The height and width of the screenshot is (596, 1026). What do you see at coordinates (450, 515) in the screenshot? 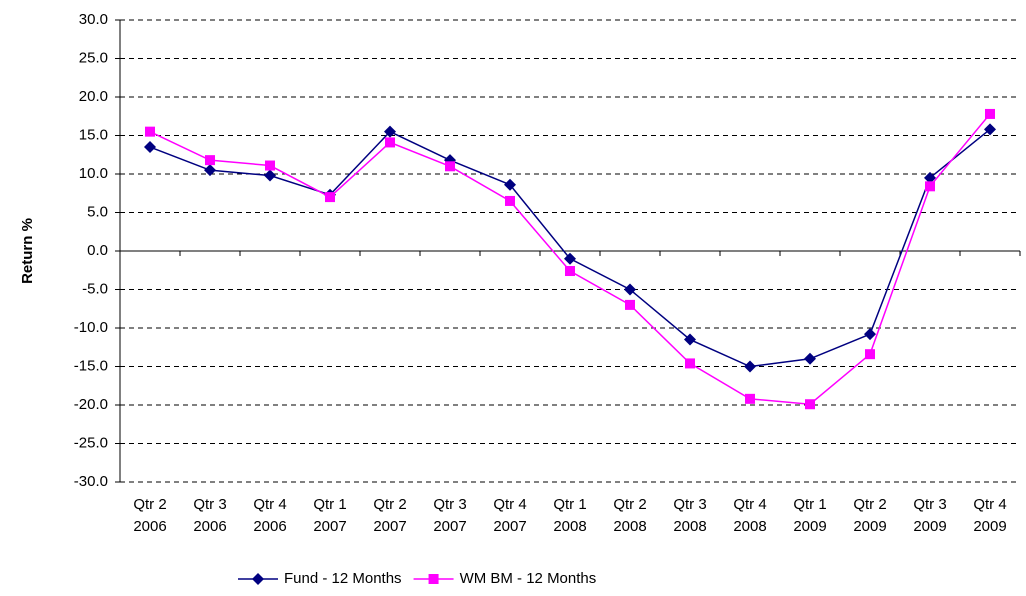
I see `x-tick-label: Qtr 3 2007` at bounding box center [450, 515].